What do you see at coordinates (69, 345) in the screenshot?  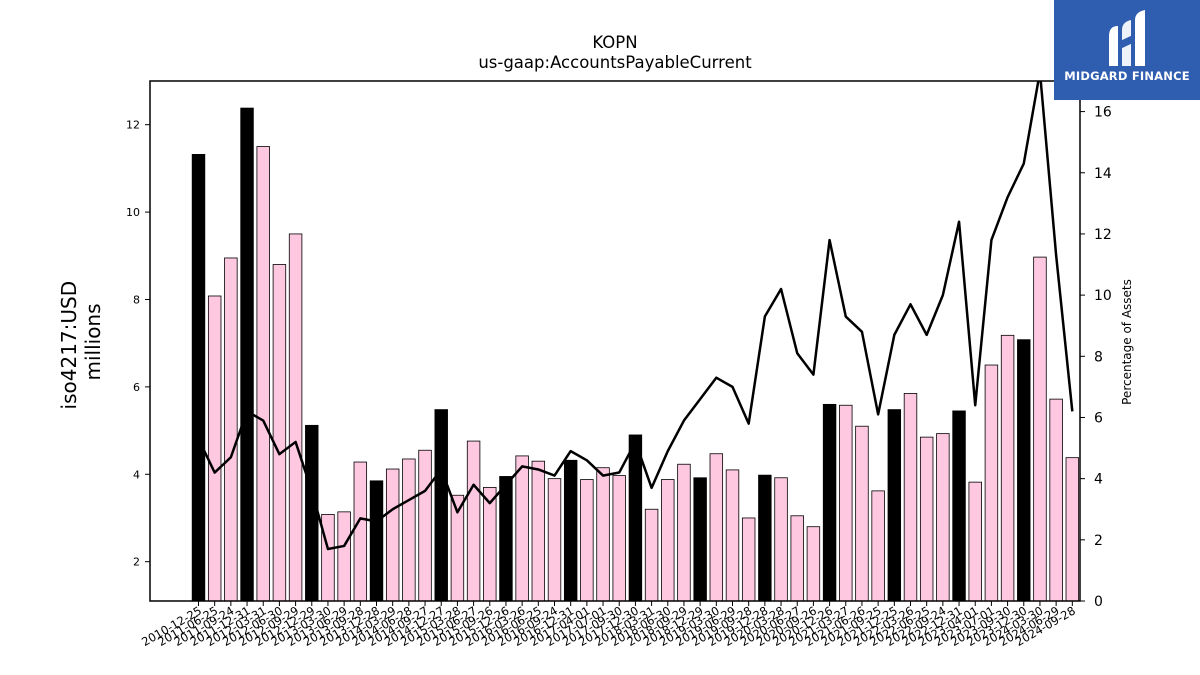 I see `y-axis-label-line-1: iso4217:USD` at bounding box center [69, 345].